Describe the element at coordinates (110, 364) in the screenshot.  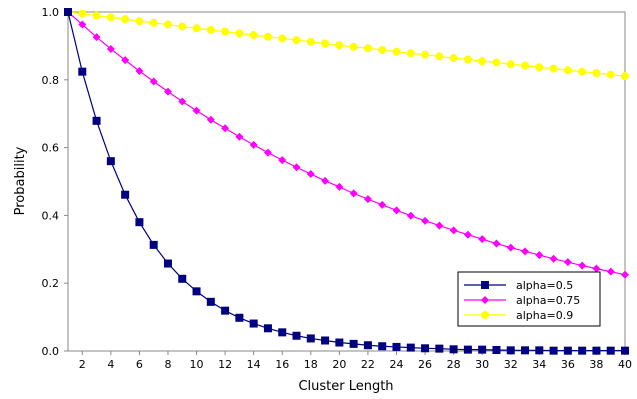
I see `x-tick-label: 4` at that location.